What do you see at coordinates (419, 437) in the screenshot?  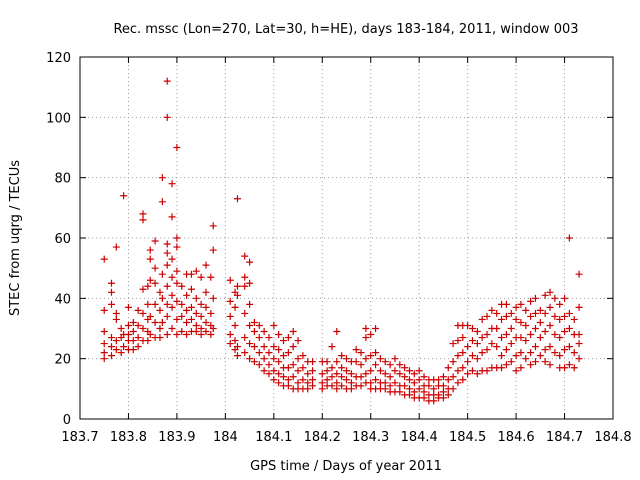 I see `x-tick-label: 184.4` at bounding box center [419, 437].